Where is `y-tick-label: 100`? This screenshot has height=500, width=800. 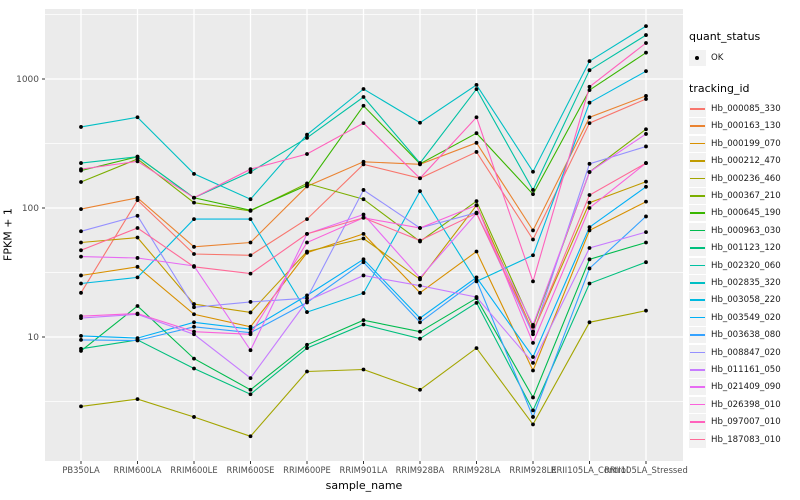
y-tick-label: 100 is located at coordinates (30, 209).